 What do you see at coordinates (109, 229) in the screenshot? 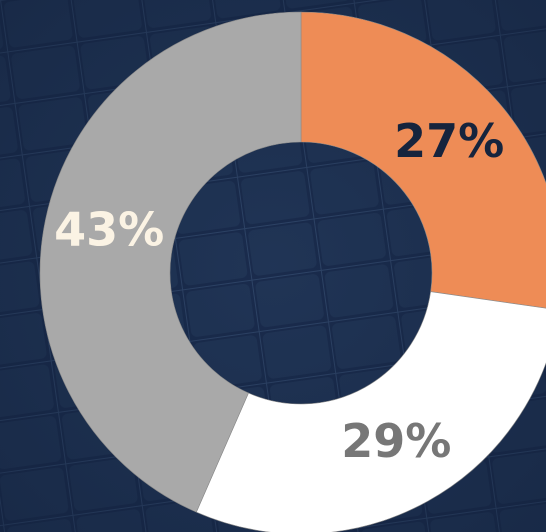
I see `slice-label: 43%` at bounding box center [109, 229].